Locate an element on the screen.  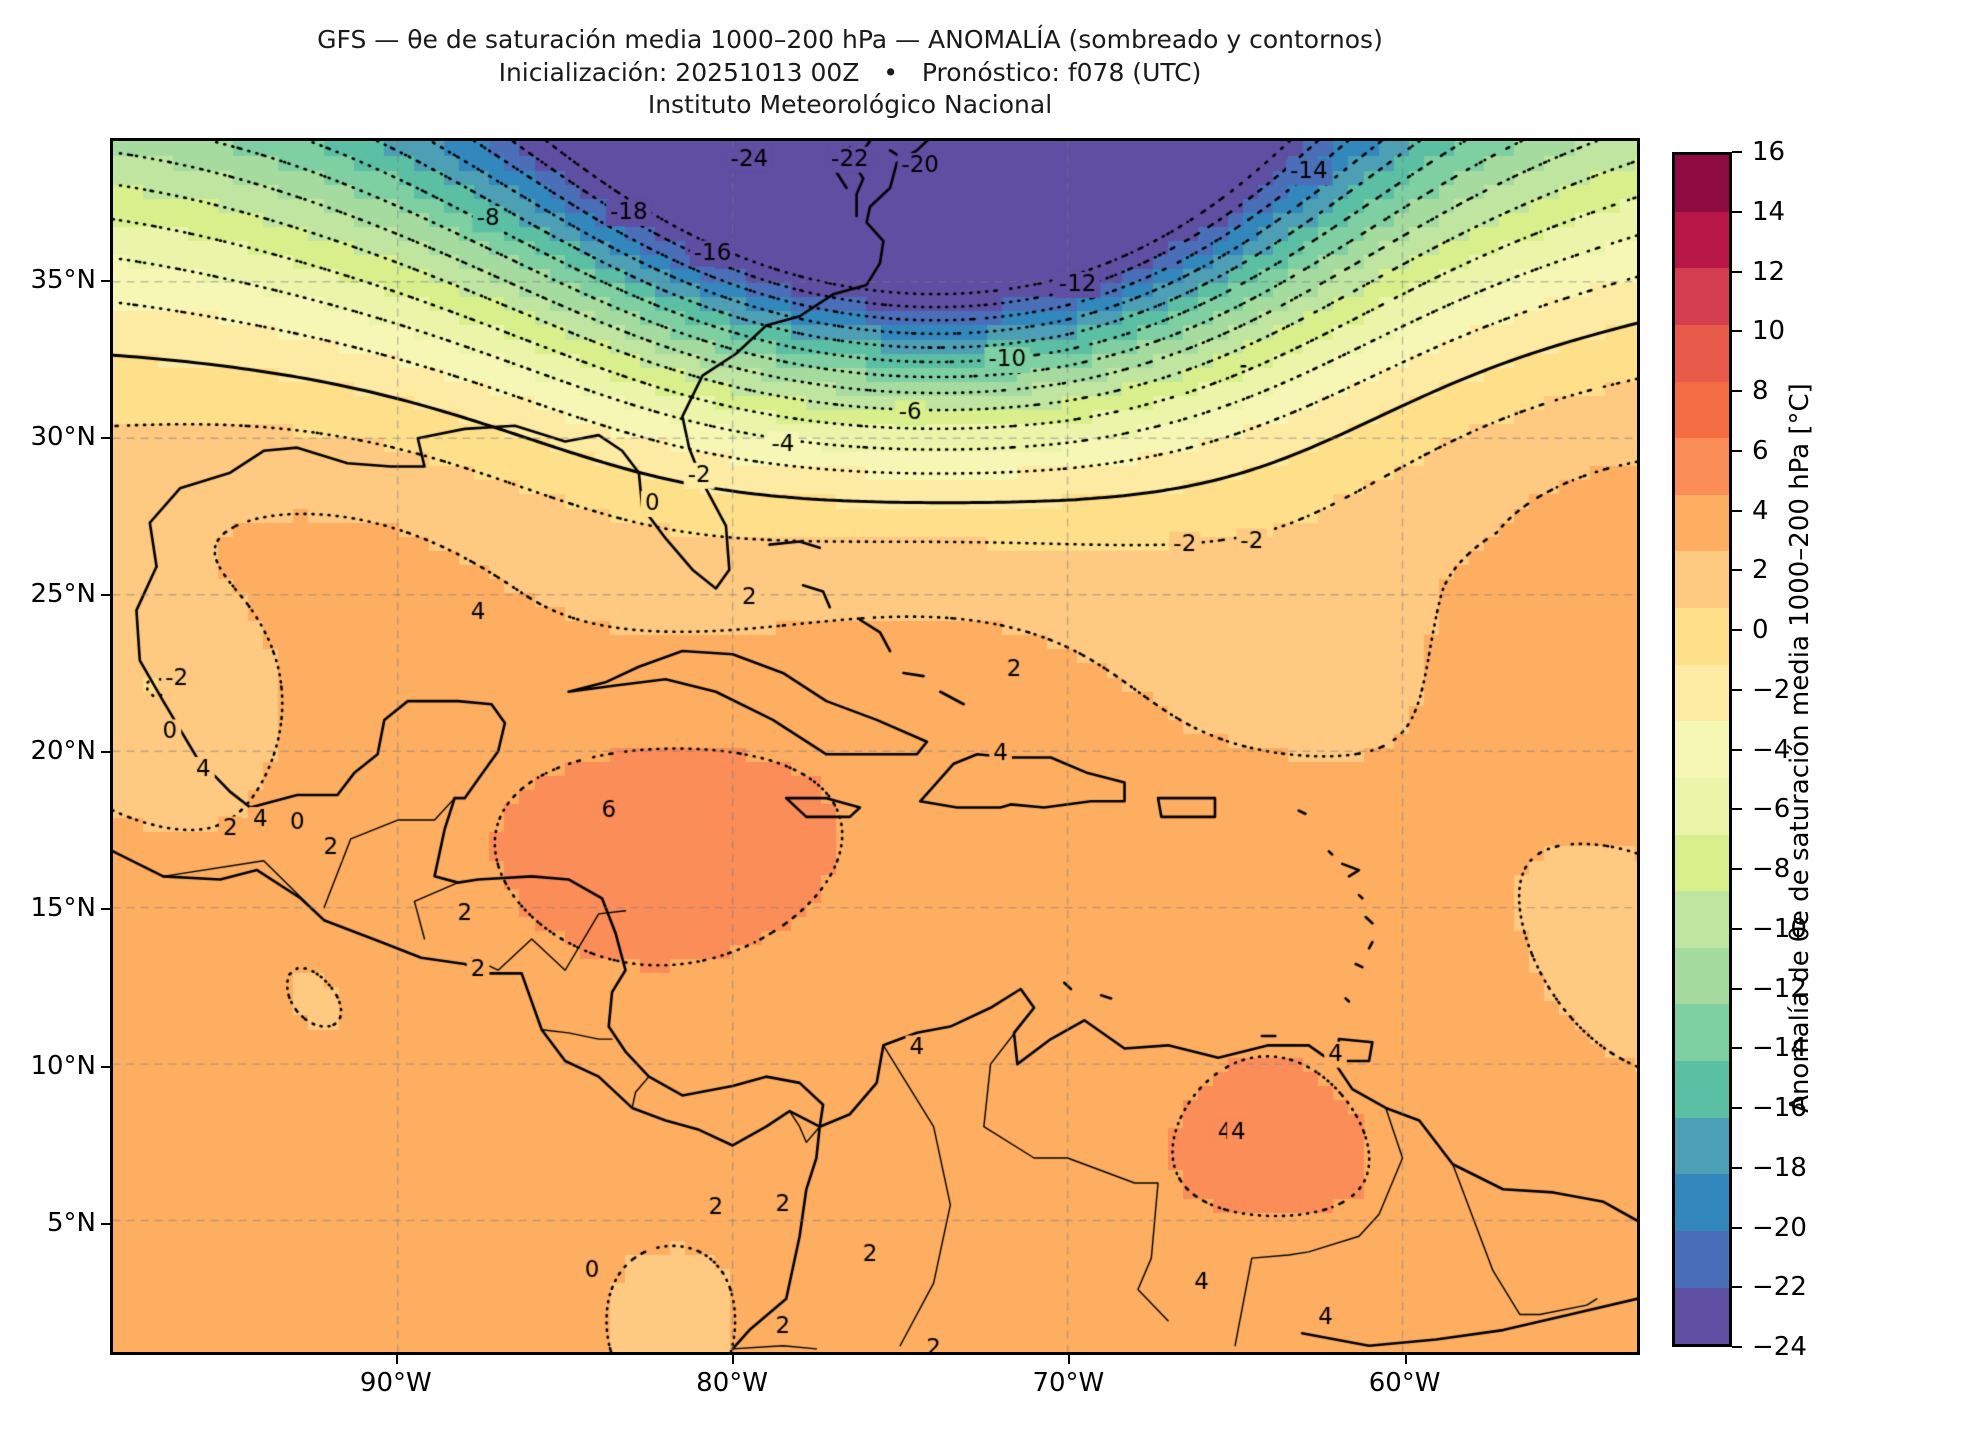
colorbar-tick-label-11: −6 is located at coordinates (1771, 809).